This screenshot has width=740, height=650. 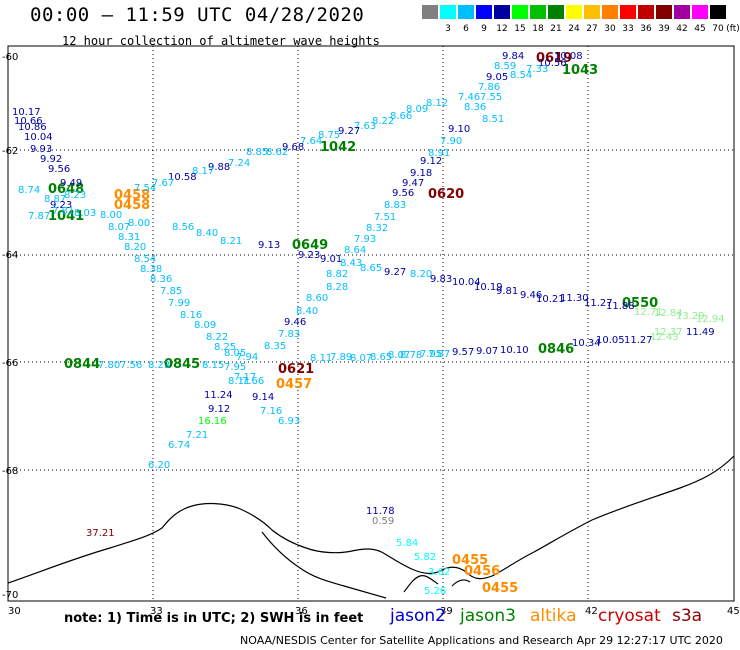 I want to click on satellite-name: jason2, so click(x=418, y=616).